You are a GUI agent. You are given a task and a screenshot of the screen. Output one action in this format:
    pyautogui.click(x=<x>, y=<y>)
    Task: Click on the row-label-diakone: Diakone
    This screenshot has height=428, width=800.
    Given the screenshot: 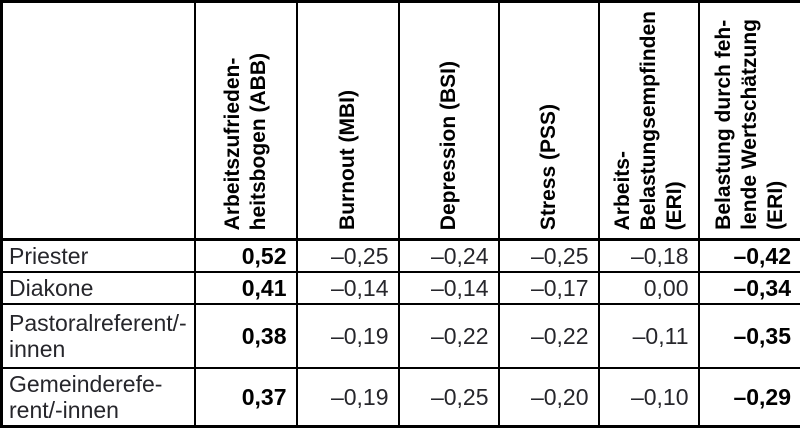 What is the action you would take?
    pyautogui.click(x=98, y=288)
    